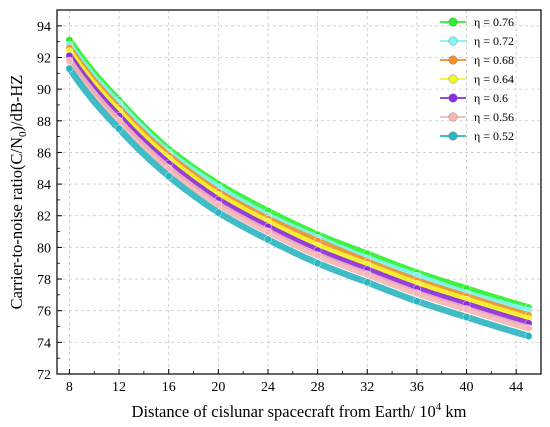 The image size is (550, 427). What do you see at coordinates (318, 387) in the screenshot?
I see `x-tick-label: 28` at bounding box center [318, 387].